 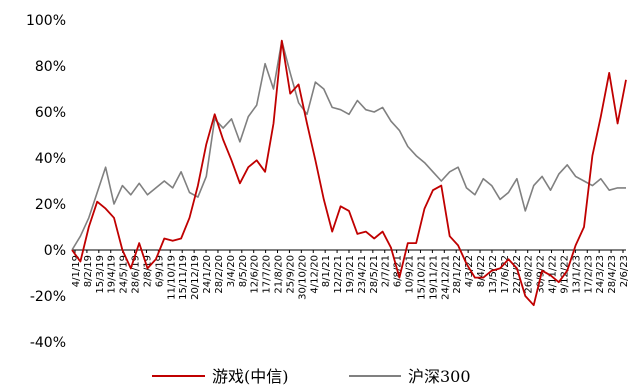 What do you see at coordinates (207, 274) in the screenshot?
I see `x-tick-label: 24/1/20` at bounding box center [207, 274].